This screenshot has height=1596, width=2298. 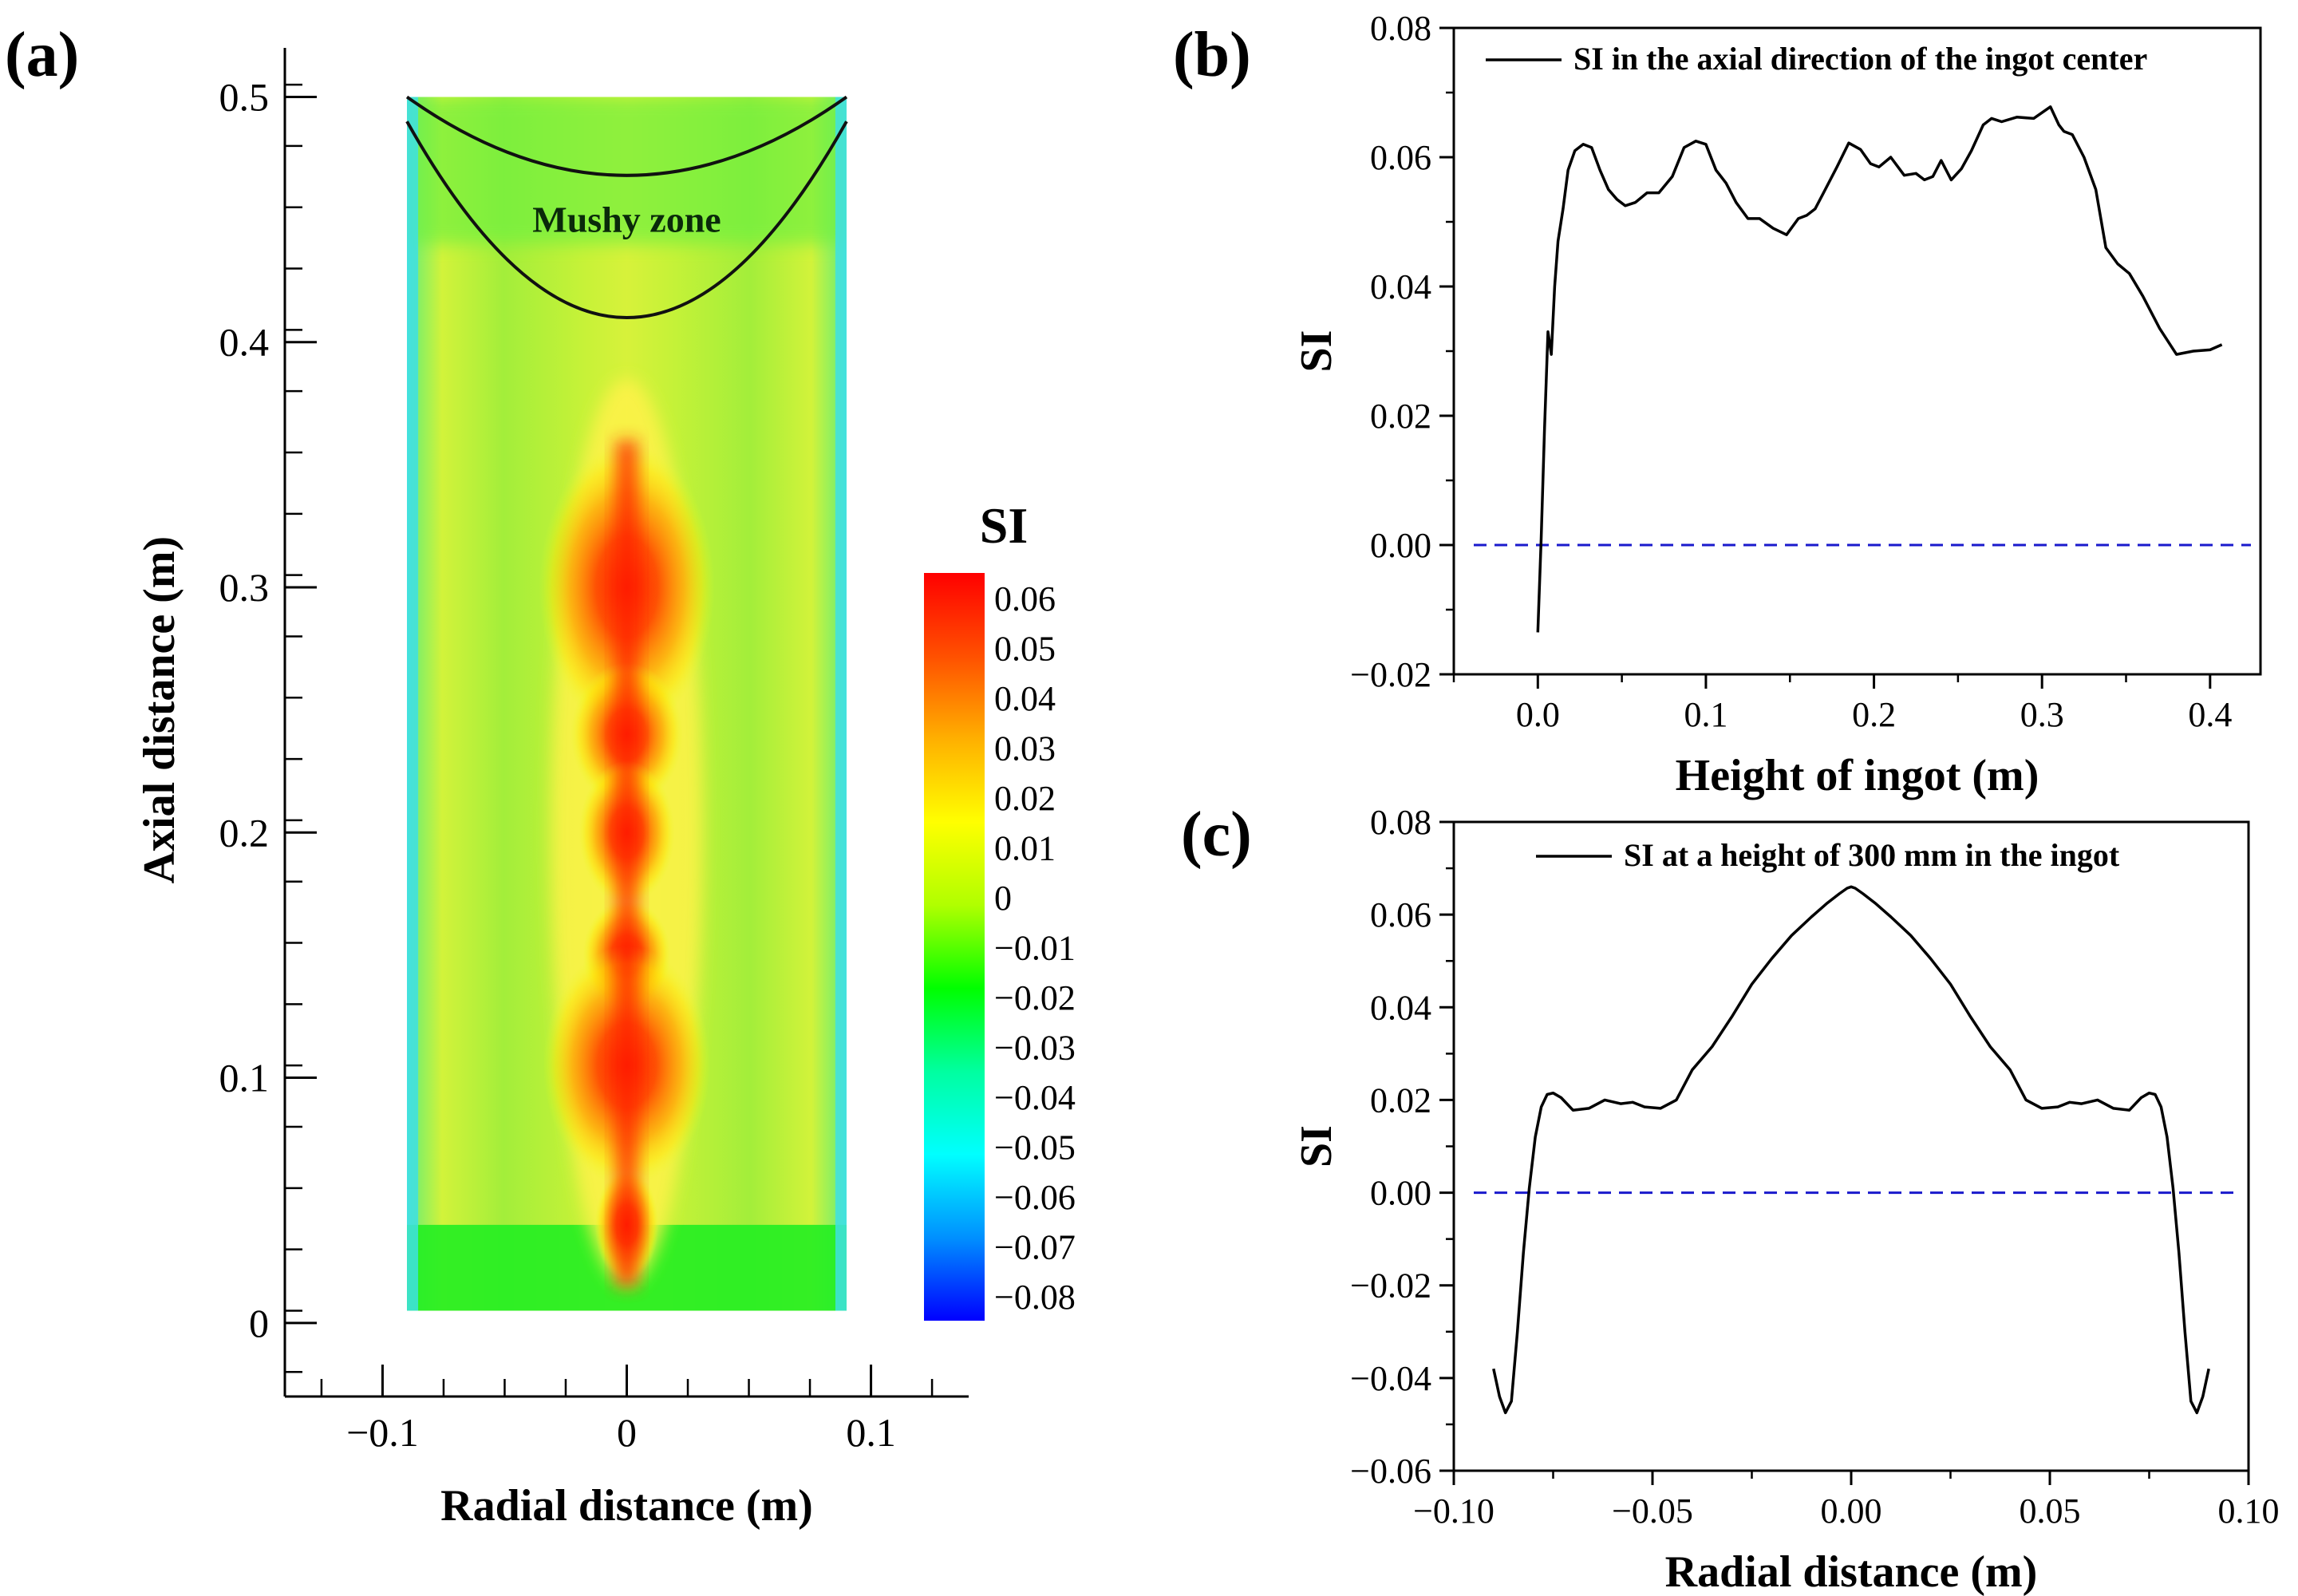 What do you see at coordinates (1003, 898) in the screenshot?
I see `colorbar-tick-label: 0` at bounding box center [1003, 898].